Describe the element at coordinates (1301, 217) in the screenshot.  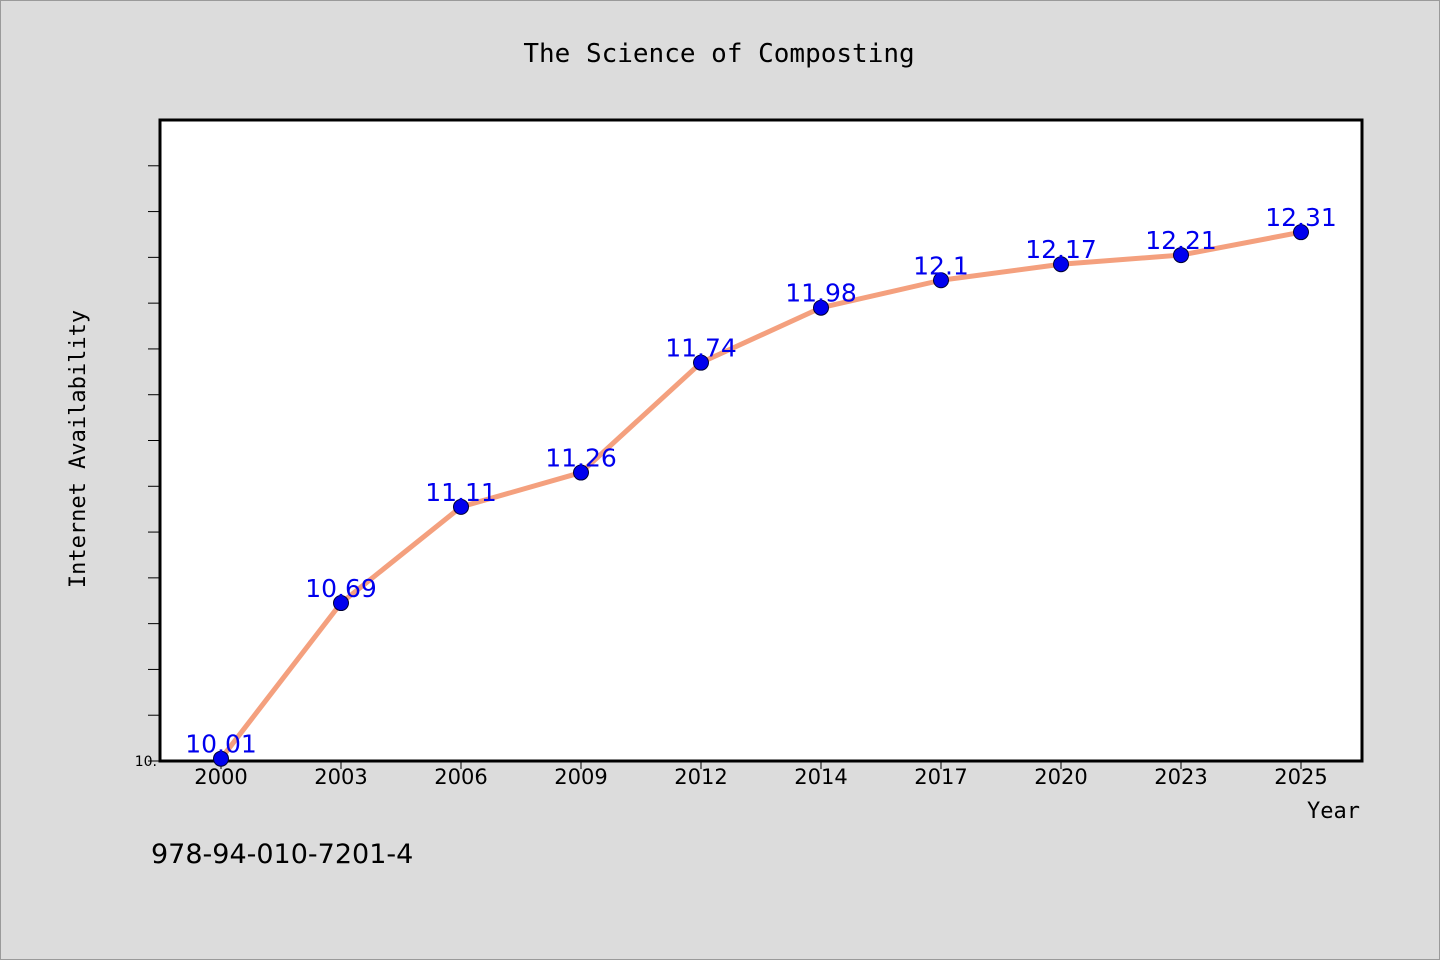
I see `data-label: 12.31` at that location.